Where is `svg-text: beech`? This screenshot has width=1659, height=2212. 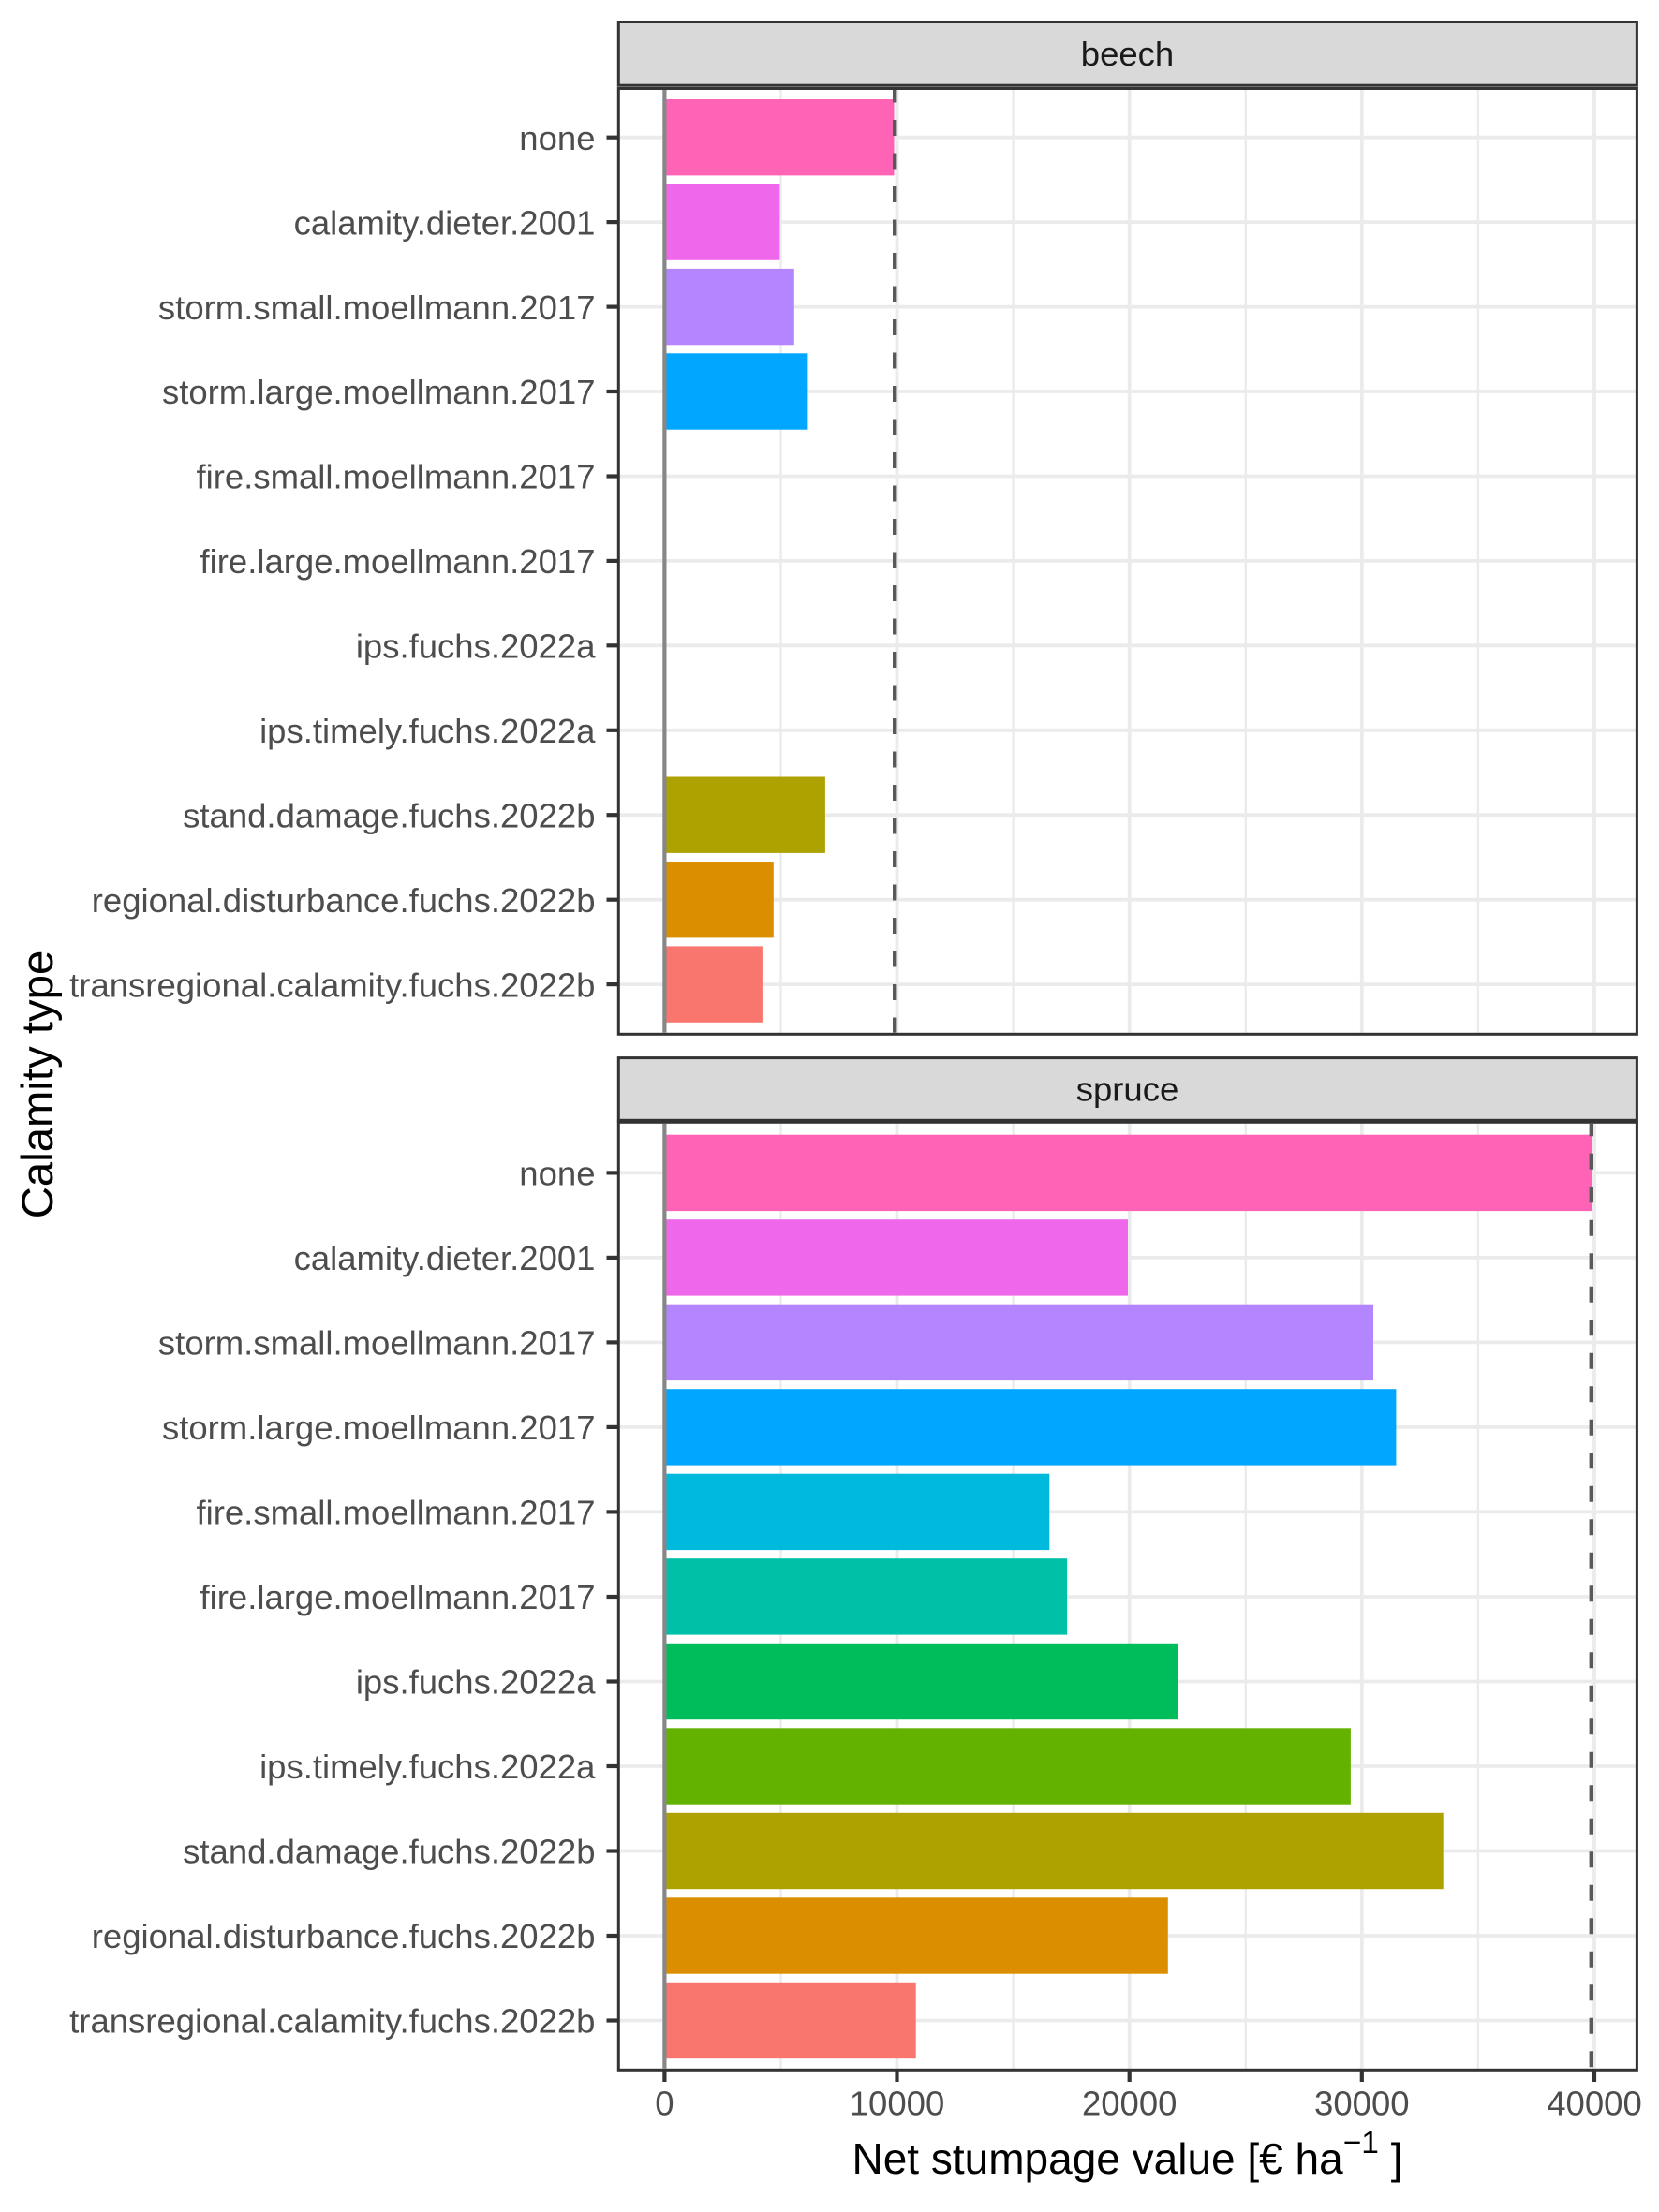
svg-text: beech is located at coordinates (1128, 54).